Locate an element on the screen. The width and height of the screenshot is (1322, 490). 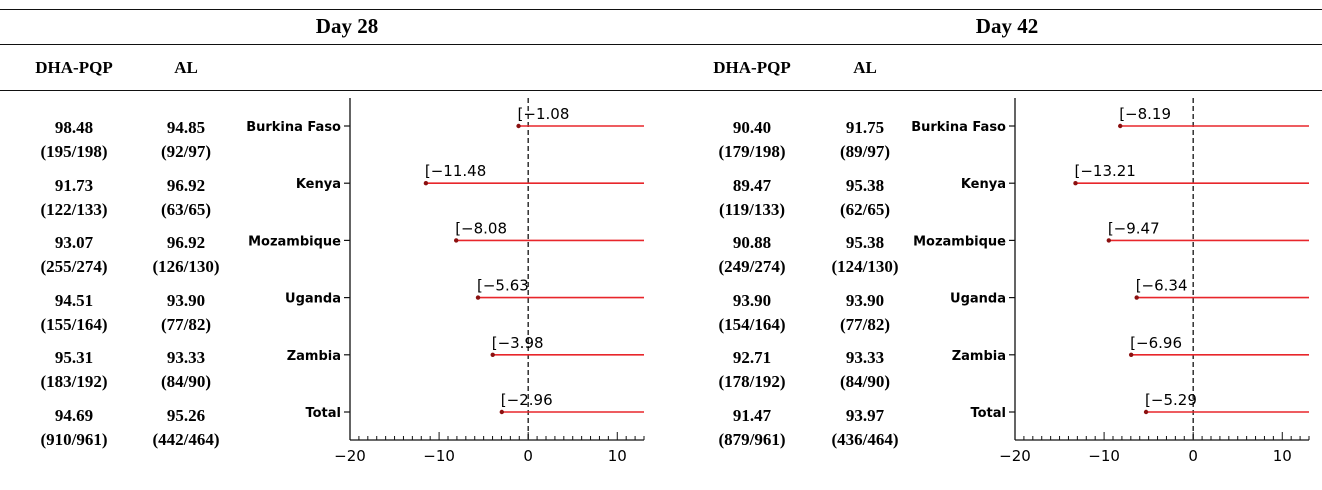
al-value: 94.85 is located at coordinates (186, 127).